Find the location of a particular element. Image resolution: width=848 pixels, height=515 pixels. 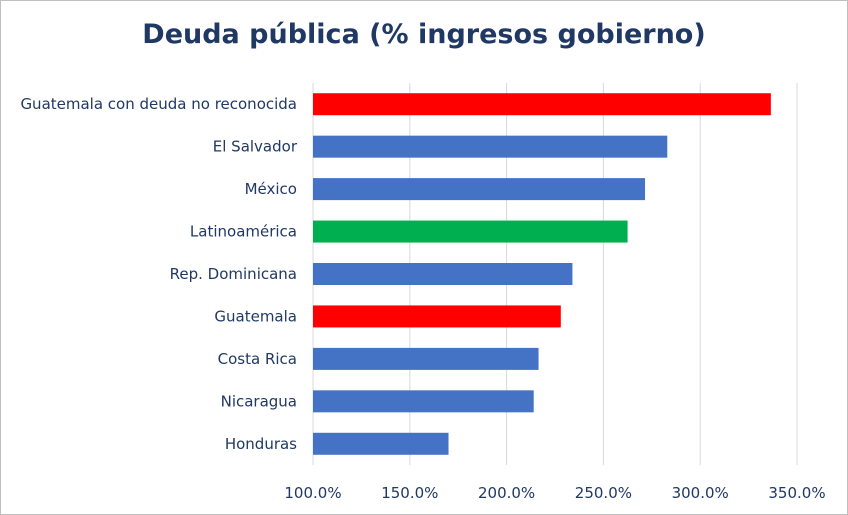

x-tick-label: 300.0% is located at coordinates (700, 493).